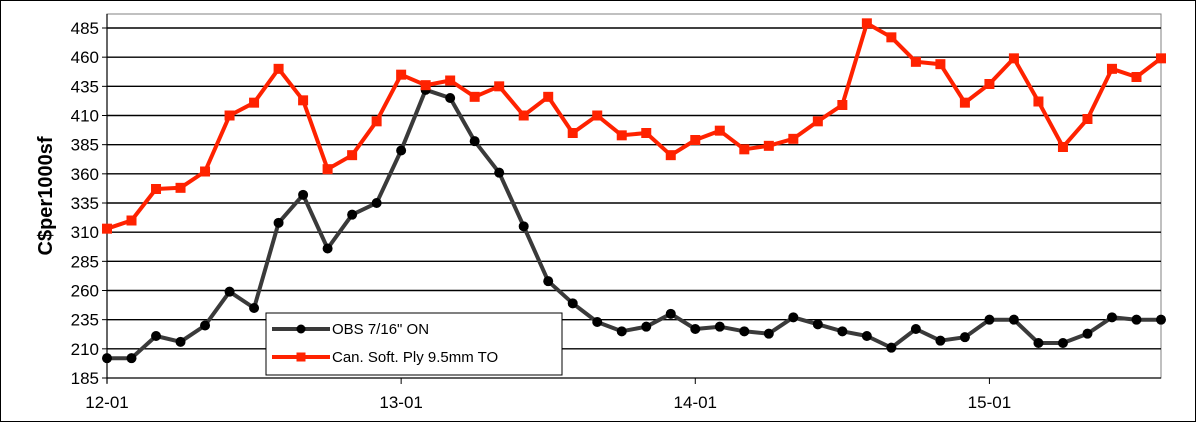 This screenshot has width=1198, height=424. I want to click on legend-ply-label: Can. Soft. Ply 9.5mm TO, so click(415, 357).